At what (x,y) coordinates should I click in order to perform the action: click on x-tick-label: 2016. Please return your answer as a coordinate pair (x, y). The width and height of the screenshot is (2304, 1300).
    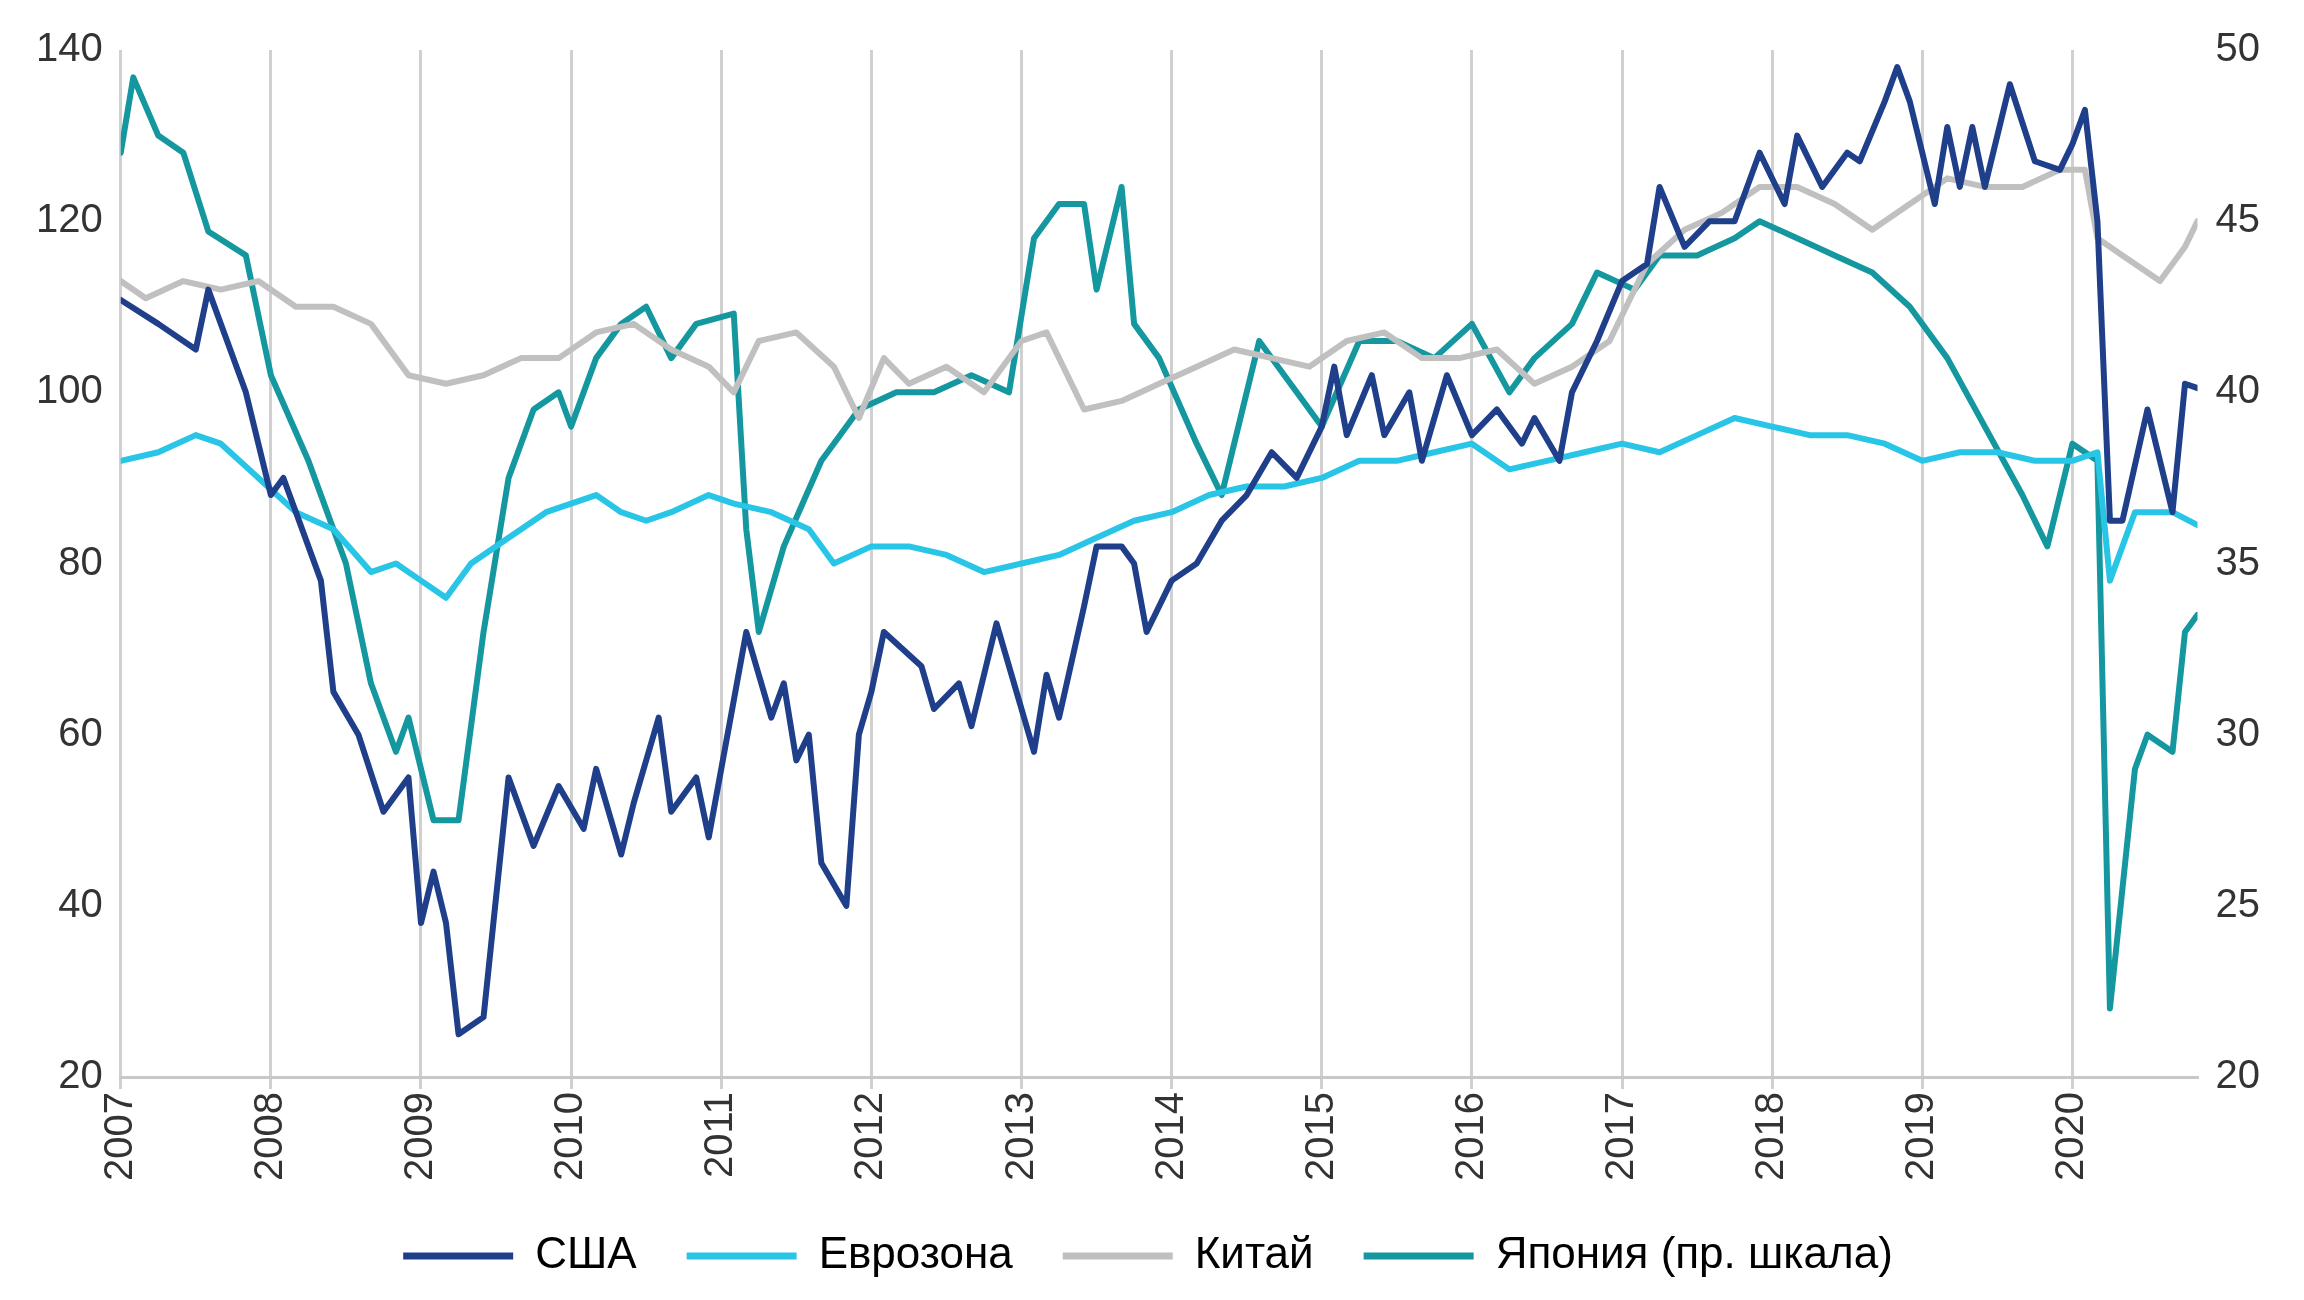
    Looking at the image, I should click on (1468, 1136).